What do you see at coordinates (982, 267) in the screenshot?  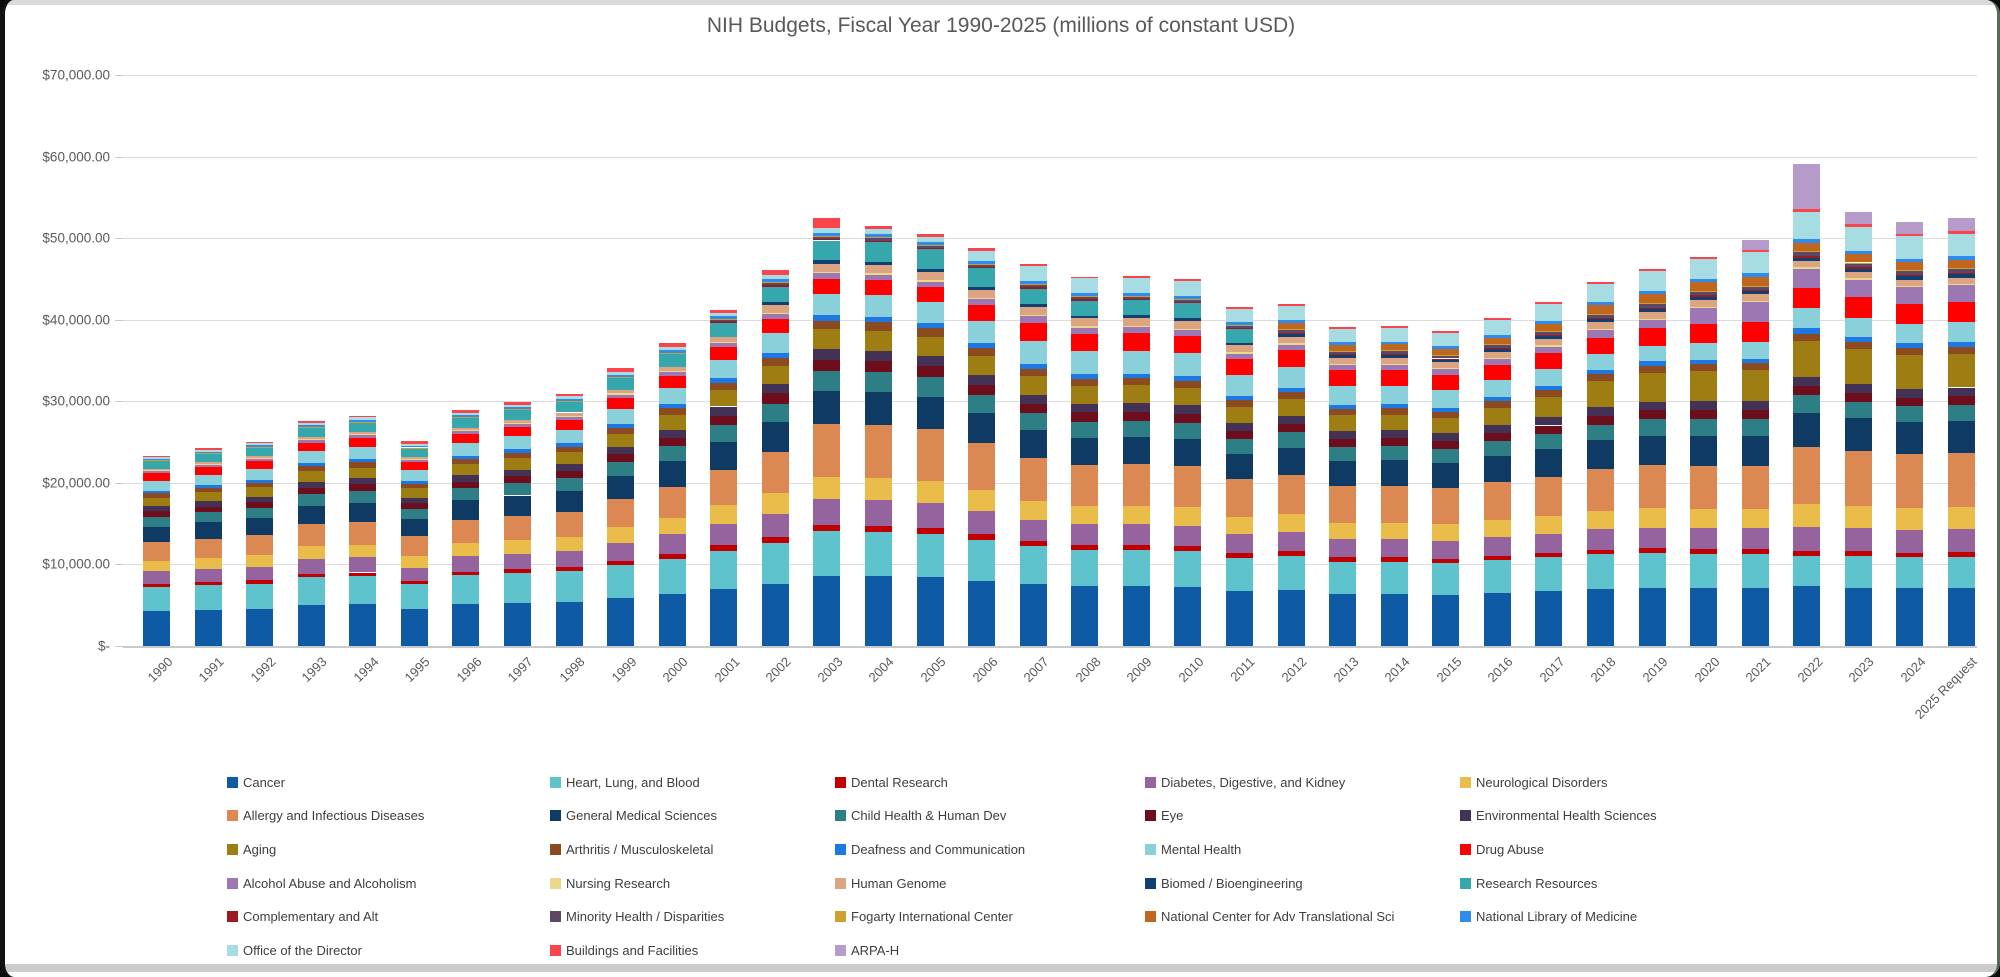 I see `segment-2006-complementary-and-alt` at bounding box center [982, 267].